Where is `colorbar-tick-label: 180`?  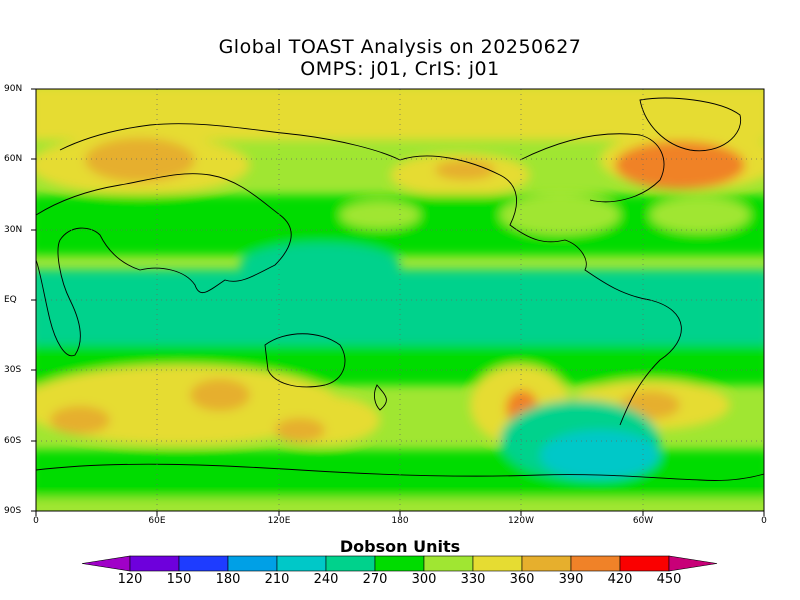 colorbar-tick-label: 180 is located at coordinates (228, 579).